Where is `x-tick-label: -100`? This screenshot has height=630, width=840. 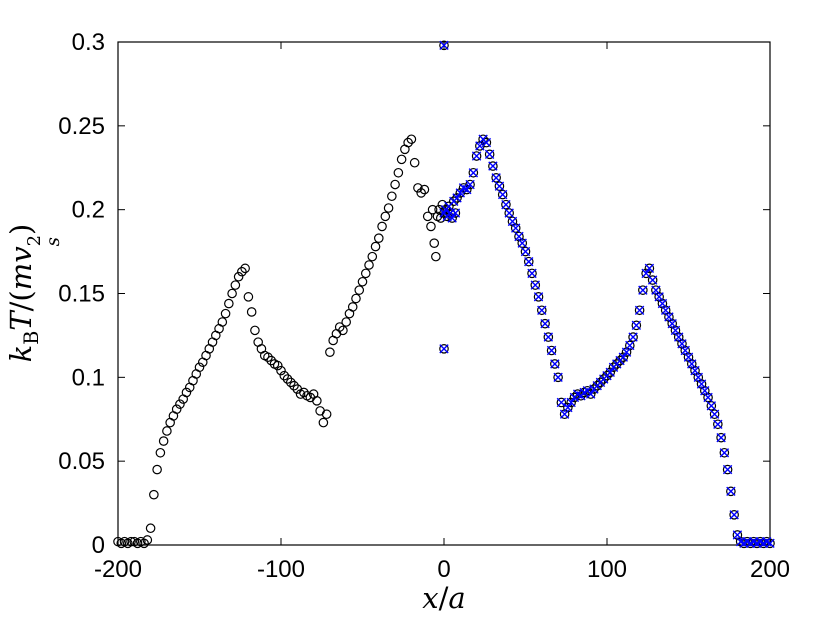
x-tick-label: -100 is located at coordinates (281, 569).